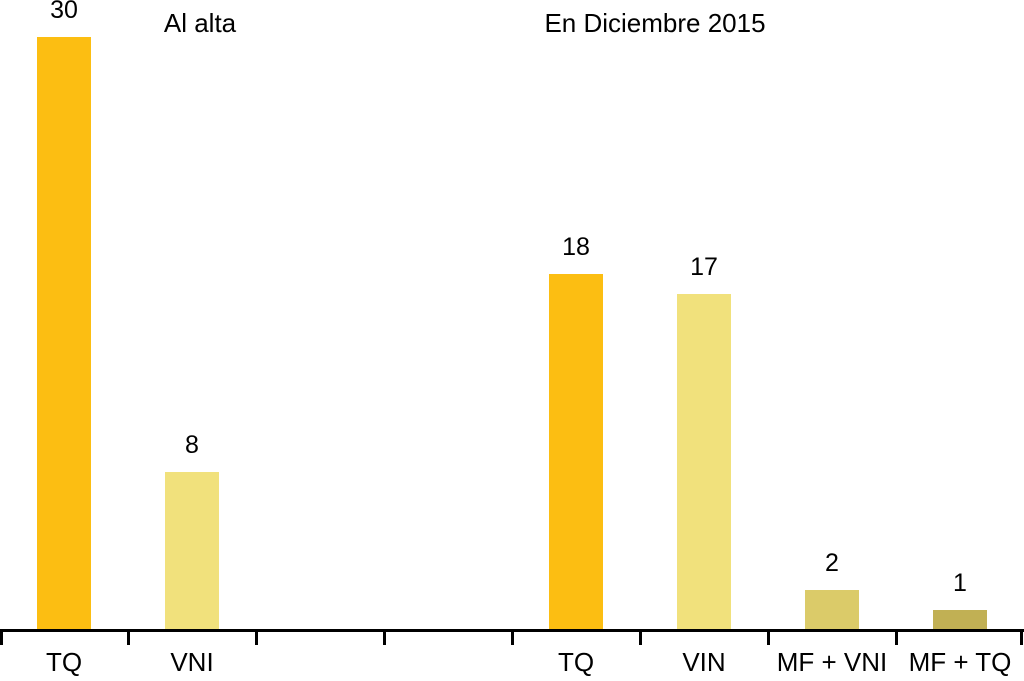 This screenshot has height=681, width=1024. I want to click on bar-en-diciembre-2015-mf-vni, so click(832, 610).